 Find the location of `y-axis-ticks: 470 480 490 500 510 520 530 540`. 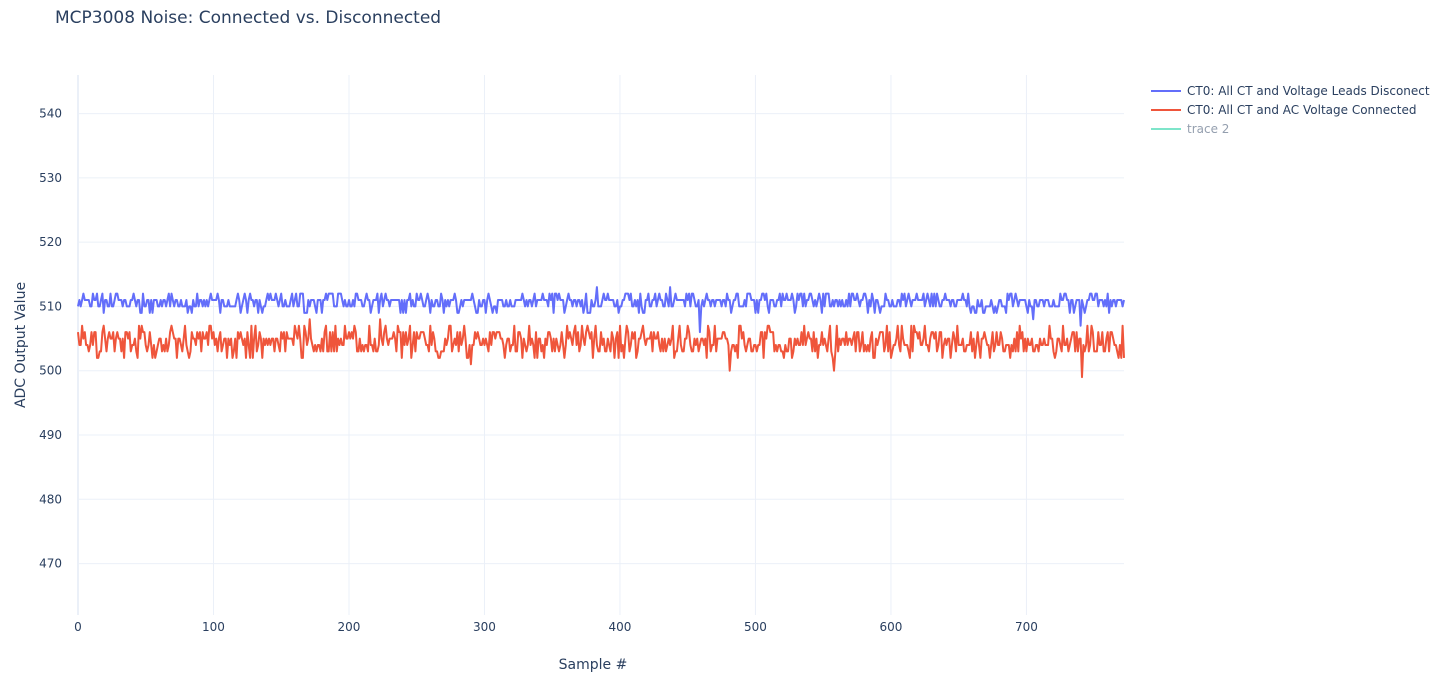

y-axis-ticks: 470 480 490 500 510 520 530 540 is located at coordinates (50, 339).